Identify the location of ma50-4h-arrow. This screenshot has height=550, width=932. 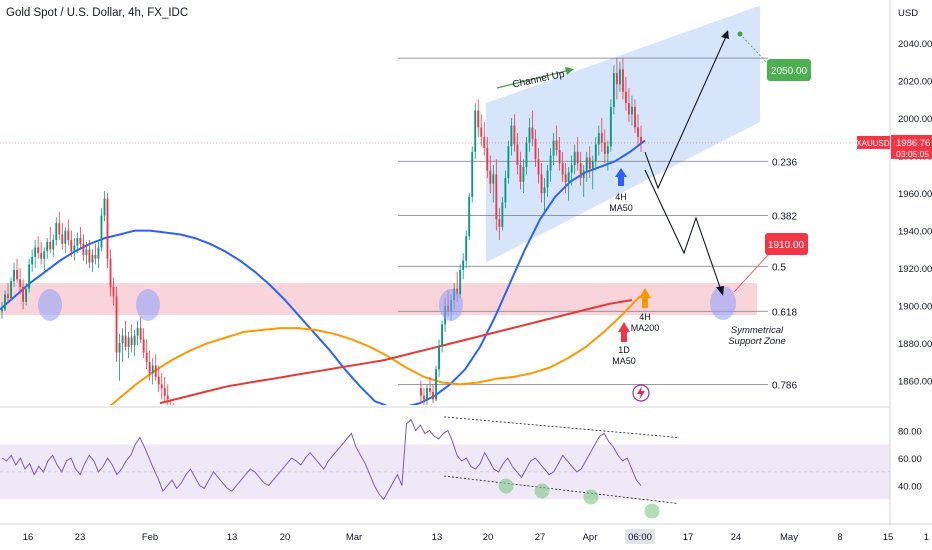
(621, 177).